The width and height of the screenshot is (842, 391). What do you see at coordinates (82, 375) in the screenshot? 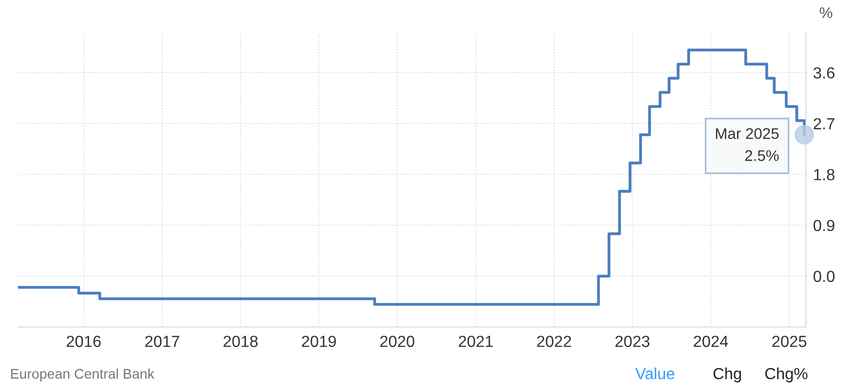
I see `text: European Central Bank` at bounding box center [82, 375].